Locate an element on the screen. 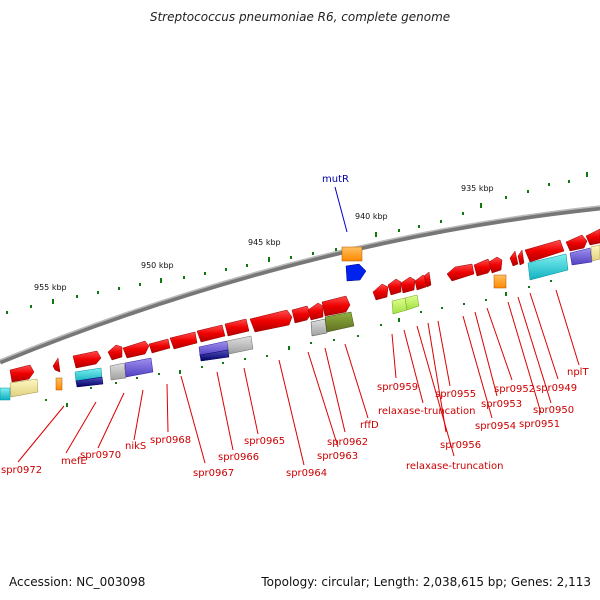 The height and width of the screenshot is (600, 600). gene-label-relaxase-truncation-2: relaxase-truncation is located at coordinates (454, 466).